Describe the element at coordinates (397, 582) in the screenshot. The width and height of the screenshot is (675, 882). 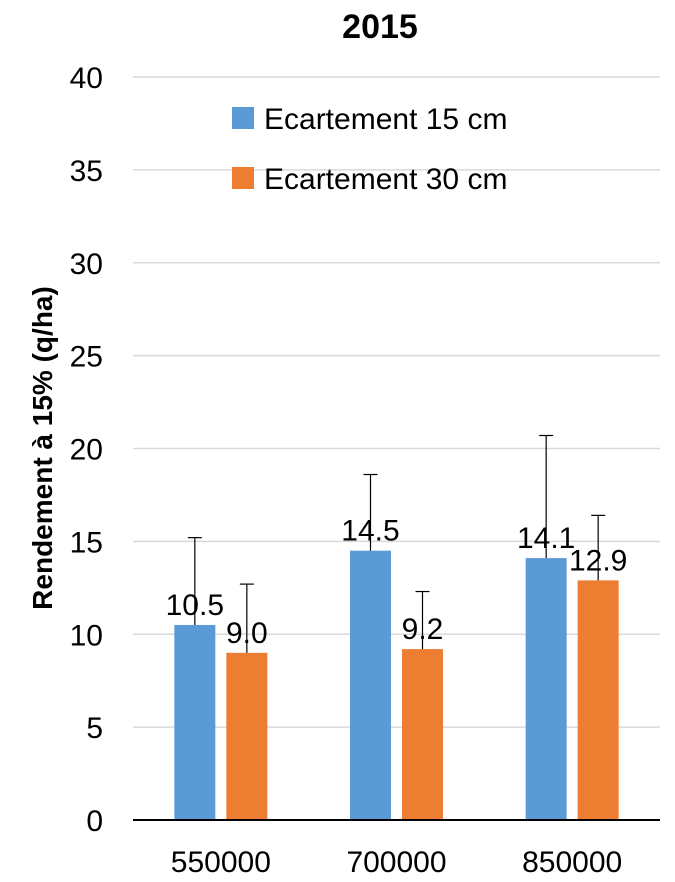
I see `data-labels: 10.59.0 14.5 9.2 14.112.9` at that location.